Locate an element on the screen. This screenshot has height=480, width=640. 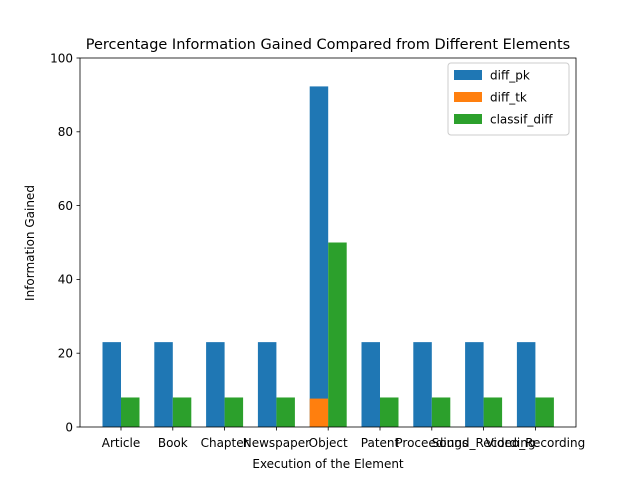
y-tick-label: 60 is located at coordinates (65, 206).